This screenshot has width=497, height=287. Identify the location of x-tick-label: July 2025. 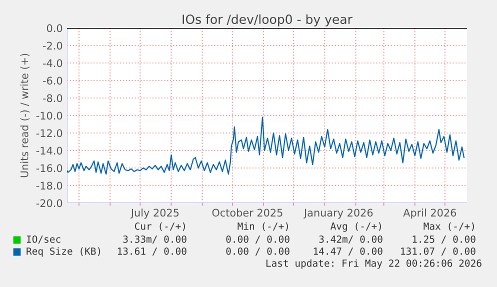
(154, 213).